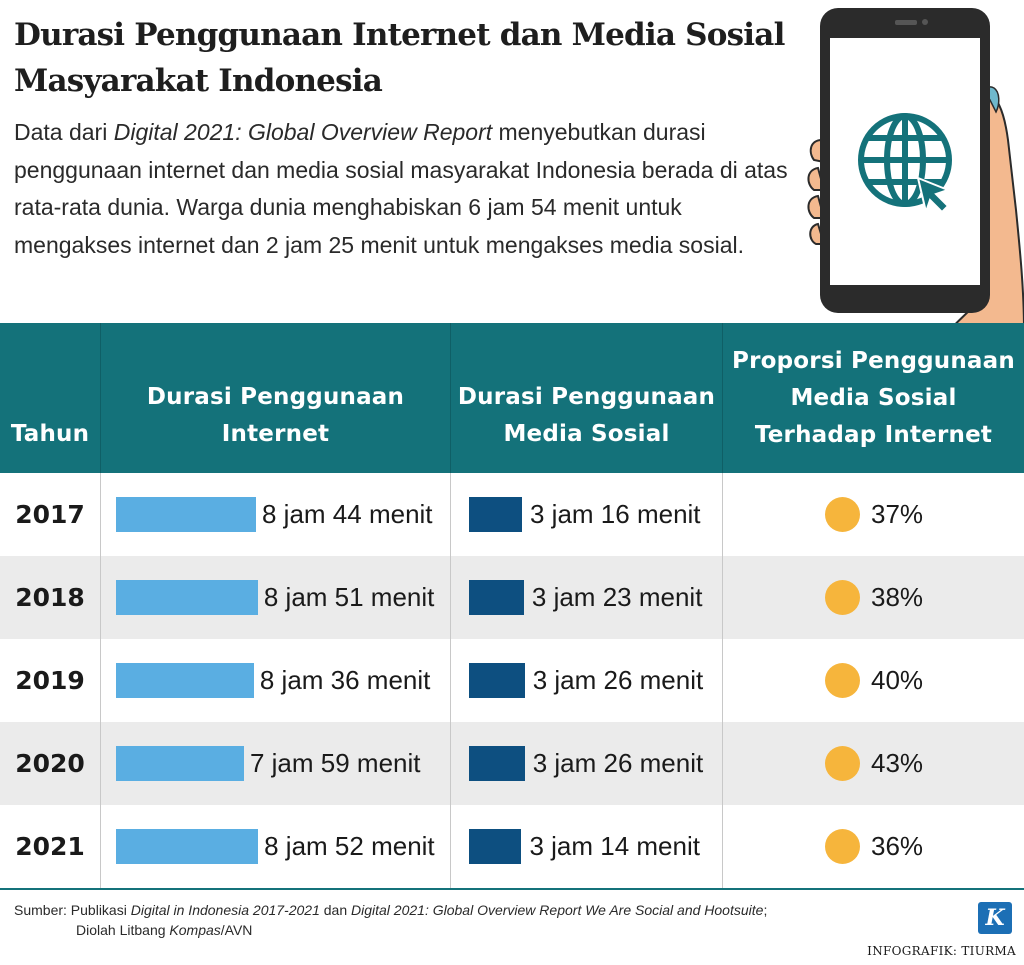 This screenshot has height=965, width=1024. What do you see at coordinates (512, 889) in the screenshot?
I see `table-bottom-rule` at bounding box center [512, 889].